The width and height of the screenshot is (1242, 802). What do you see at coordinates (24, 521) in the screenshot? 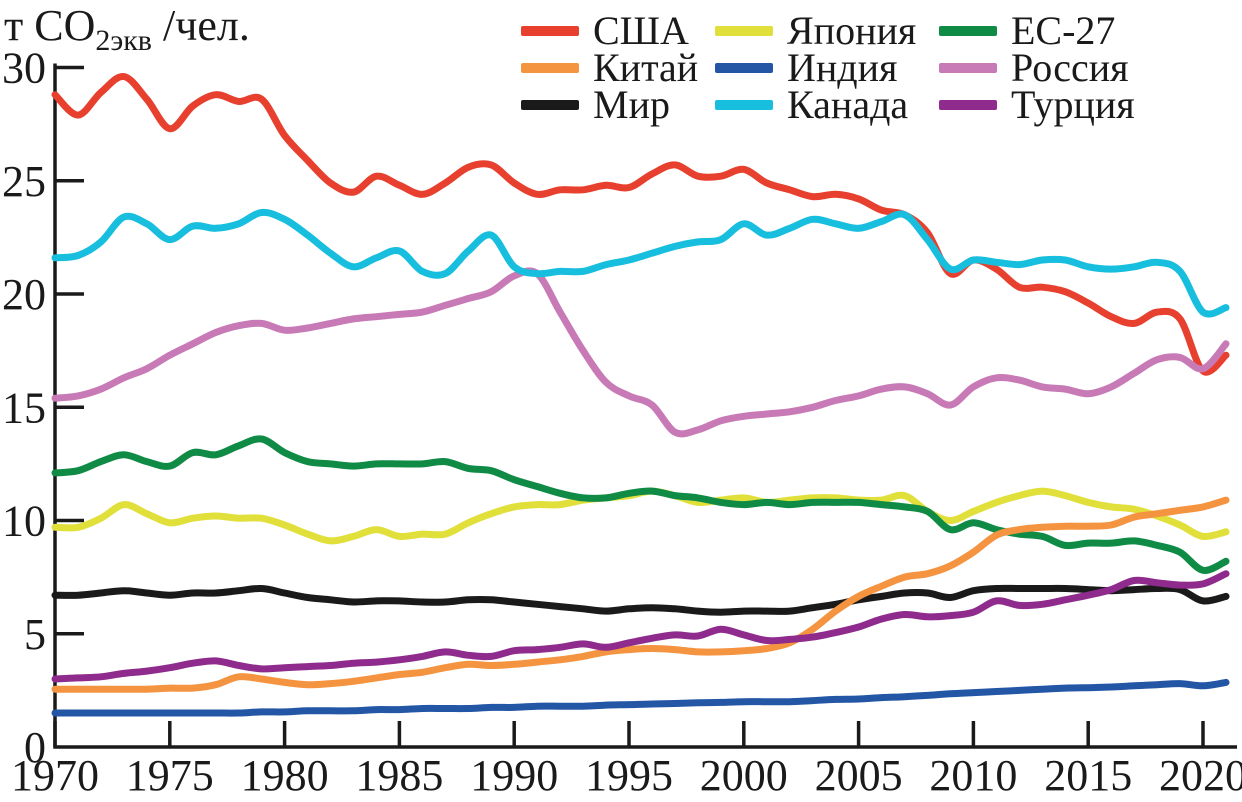
I see `y-tick-label-10: 10` at bounding box center [24, 521].